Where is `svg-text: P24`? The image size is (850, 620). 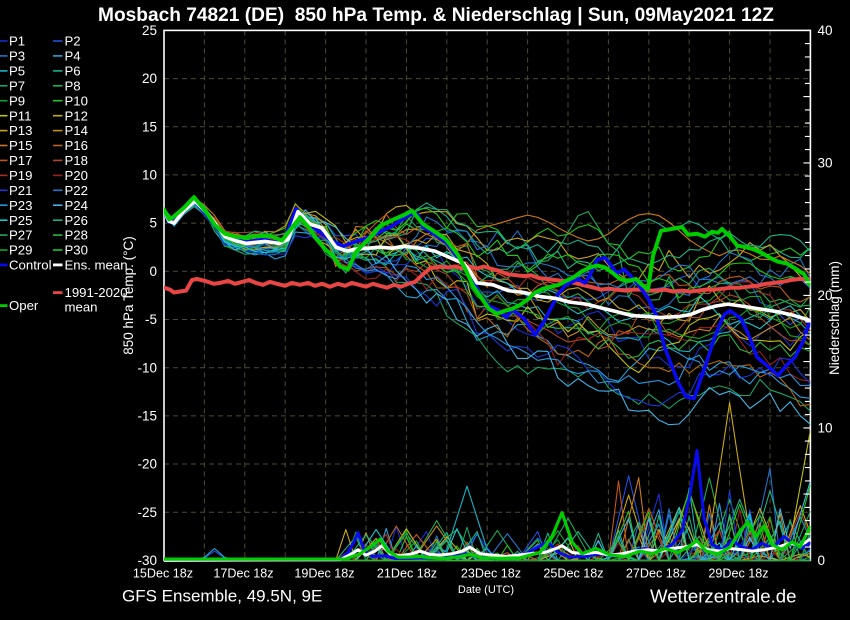 svg-text: P24 is located at coordinates (76, 205).